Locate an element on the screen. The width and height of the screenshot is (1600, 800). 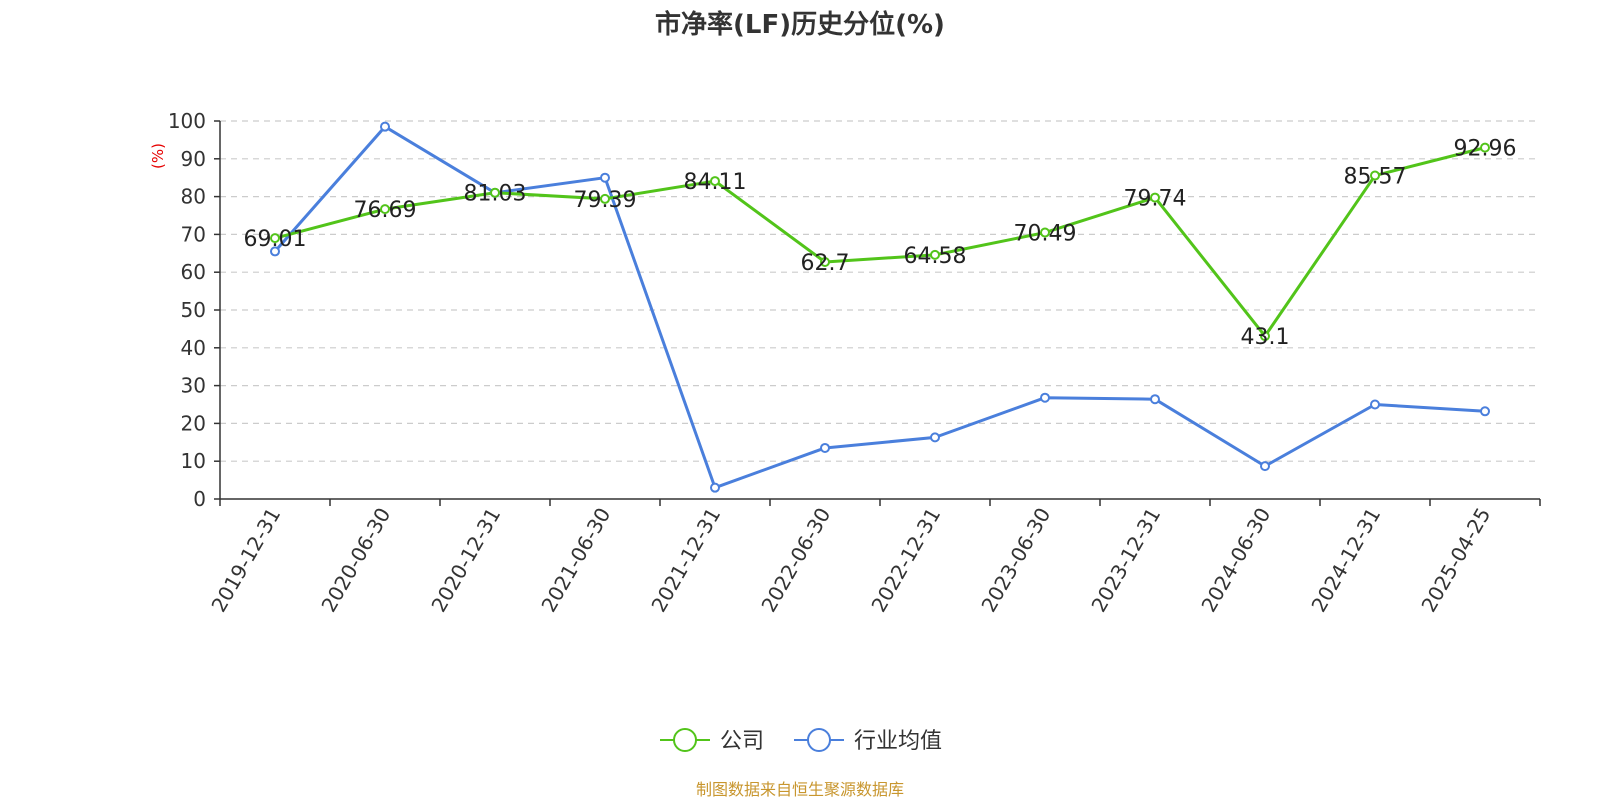
legend-label: 公司 is located at coordinates (742, 741).